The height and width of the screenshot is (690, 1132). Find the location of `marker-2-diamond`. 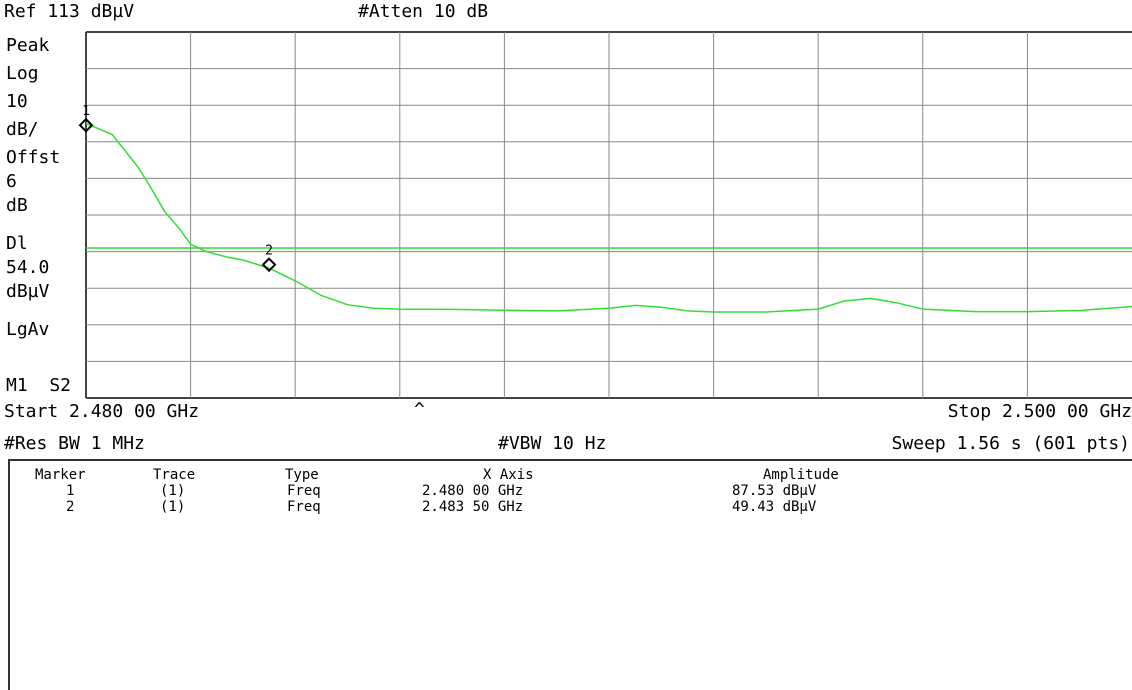

marker-2-diamond is located at coordinates (269, 265).